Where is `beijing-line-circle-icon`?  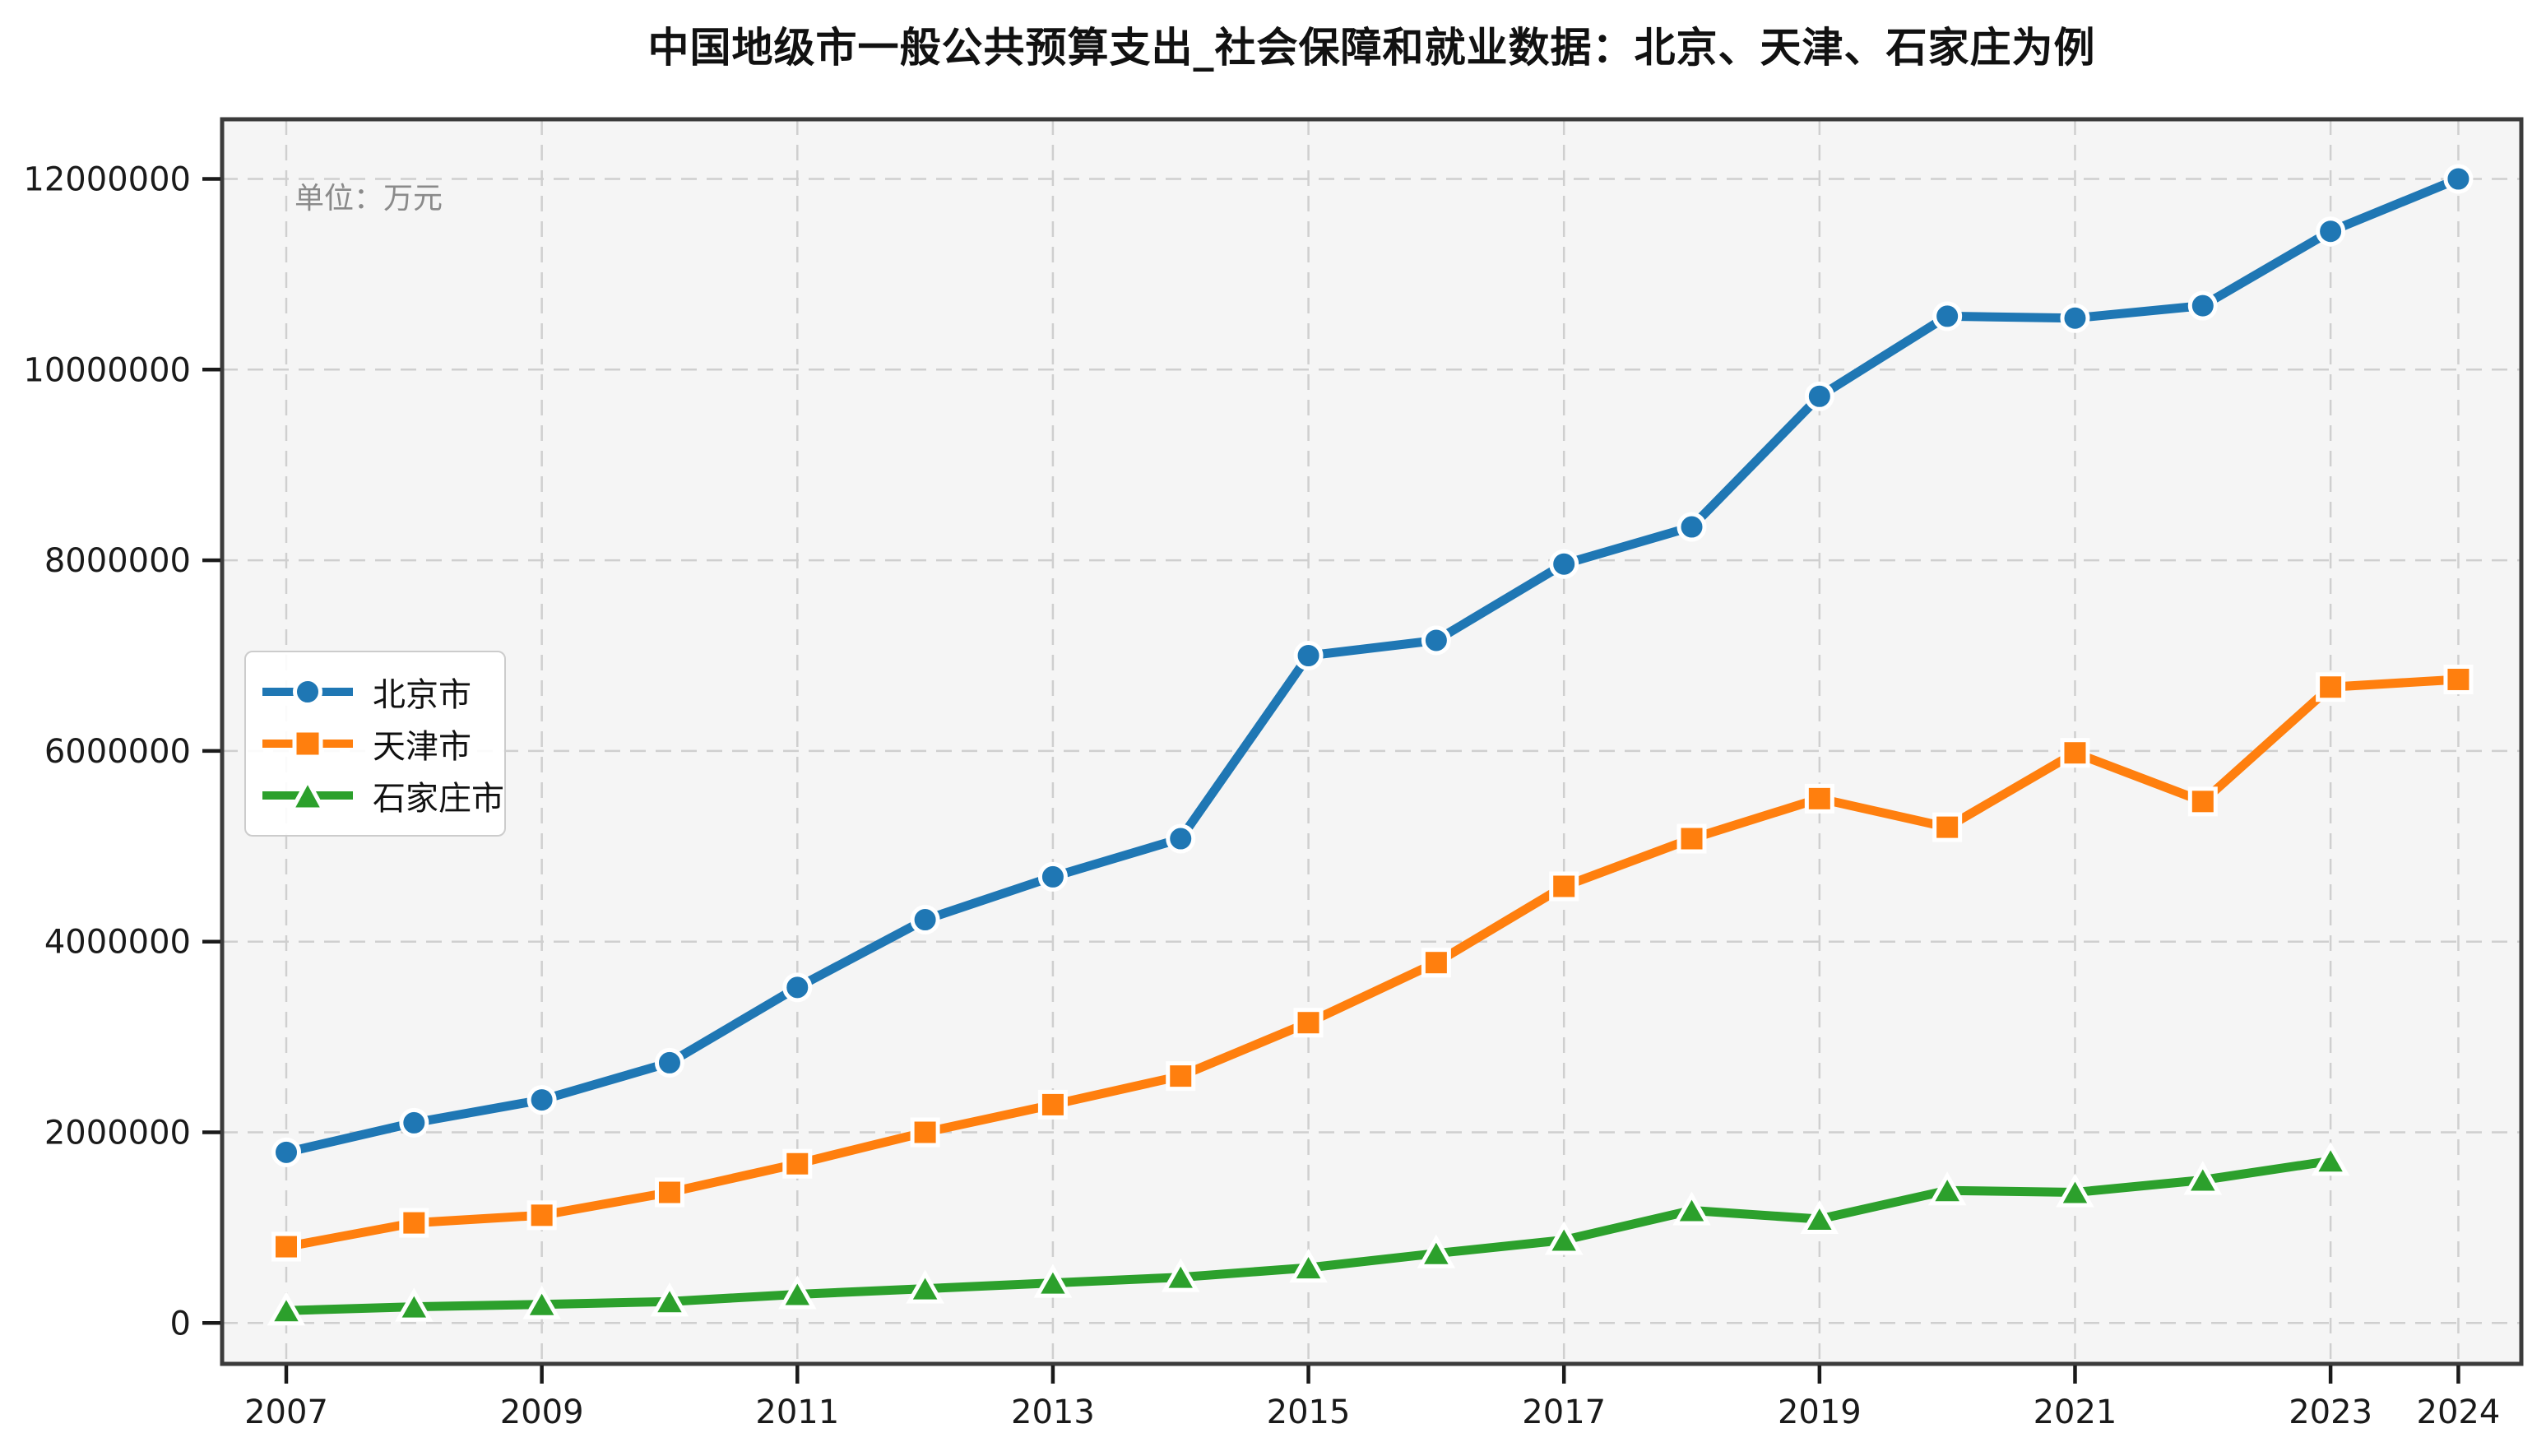 beijing-line-circle-icon is located at coordinates (308, 691).